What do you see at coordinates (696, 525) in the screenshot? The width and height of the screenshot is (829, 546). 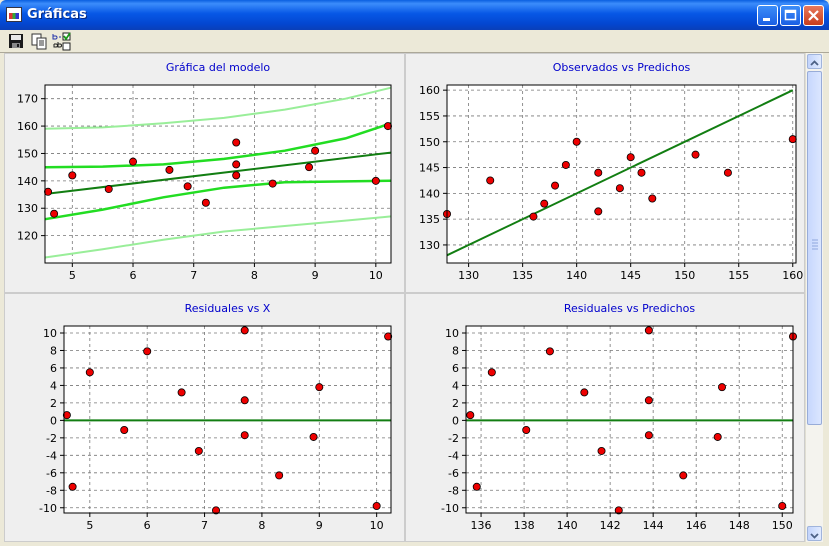 I see `x-tick-label: 146` at bounding box center [696, 525].